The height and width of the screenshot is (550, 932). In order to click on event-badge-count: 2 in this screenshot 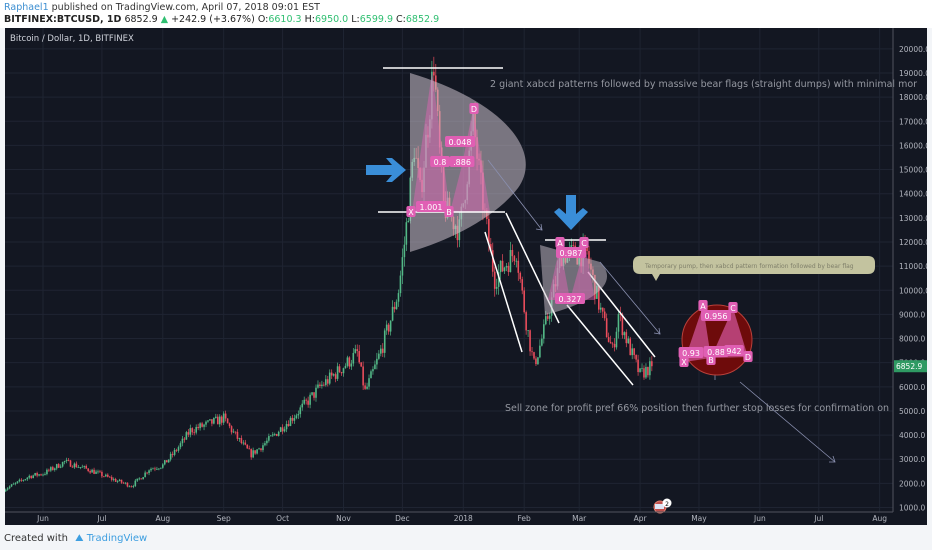, I will do `click(667, 504)`.